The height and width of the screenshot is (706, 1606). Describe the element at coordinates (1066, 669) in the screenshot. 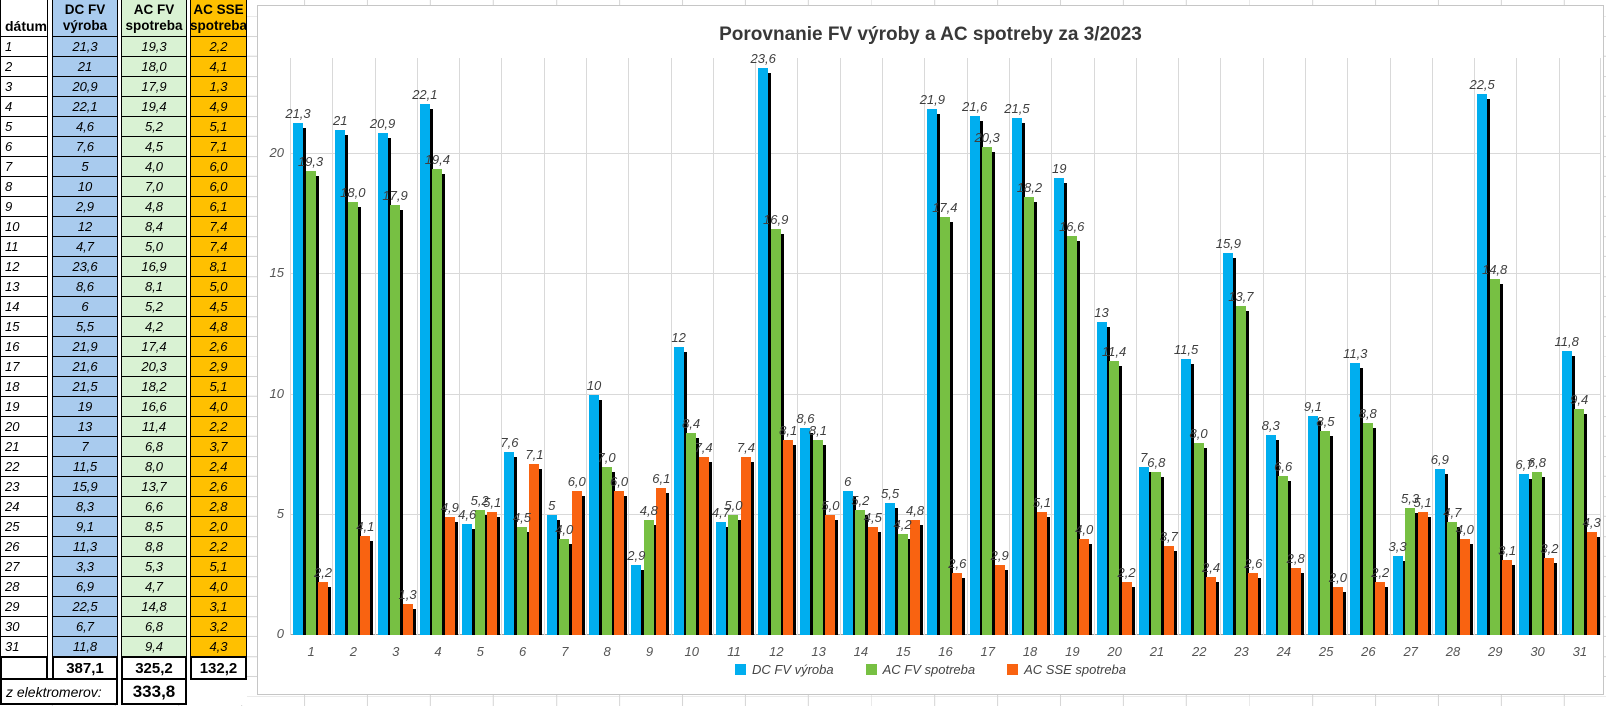

I see `legend-item-ac-sse-spotreba: AC SSE spotreba` at that location.